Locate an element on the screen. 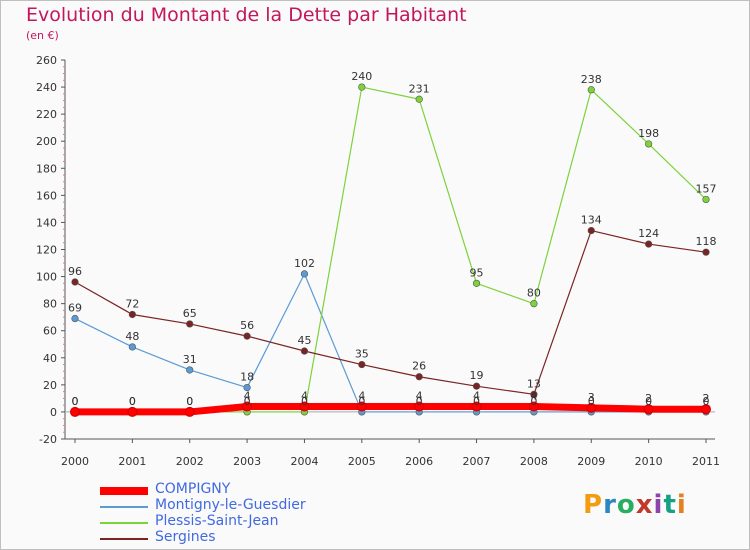 The height and width of the screenshot is (550, 750). x-tick-label: 2005 is located at coordinates (362, 461).